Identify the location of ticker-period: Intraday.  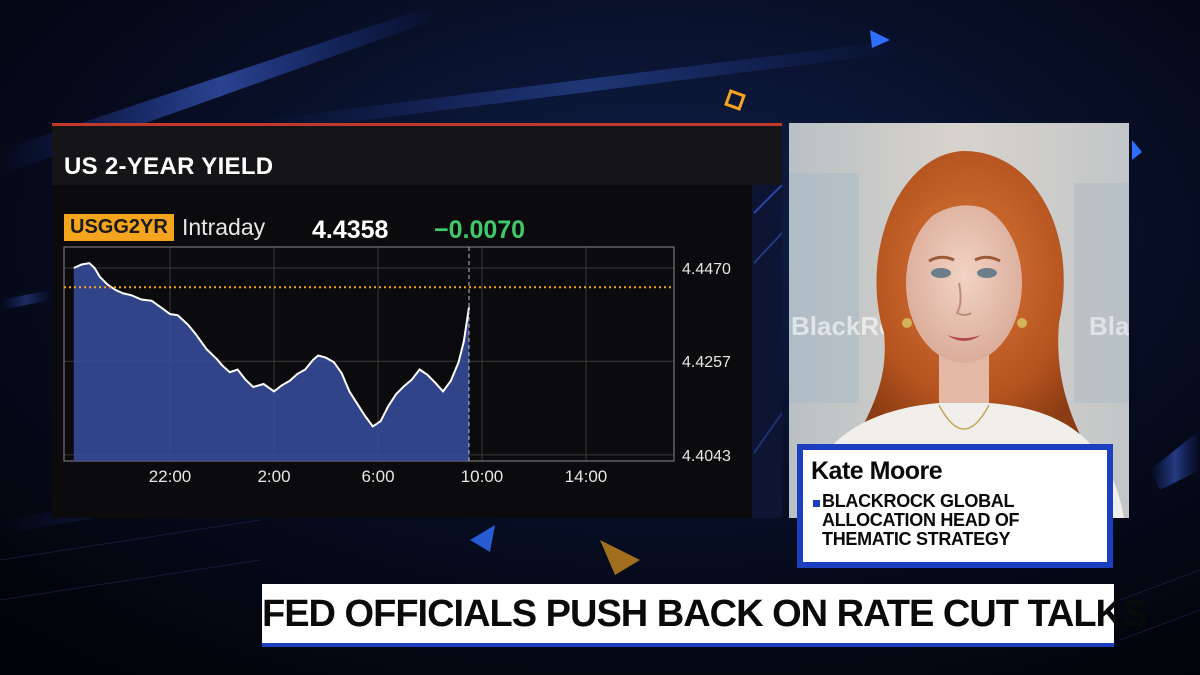
(224, 227).